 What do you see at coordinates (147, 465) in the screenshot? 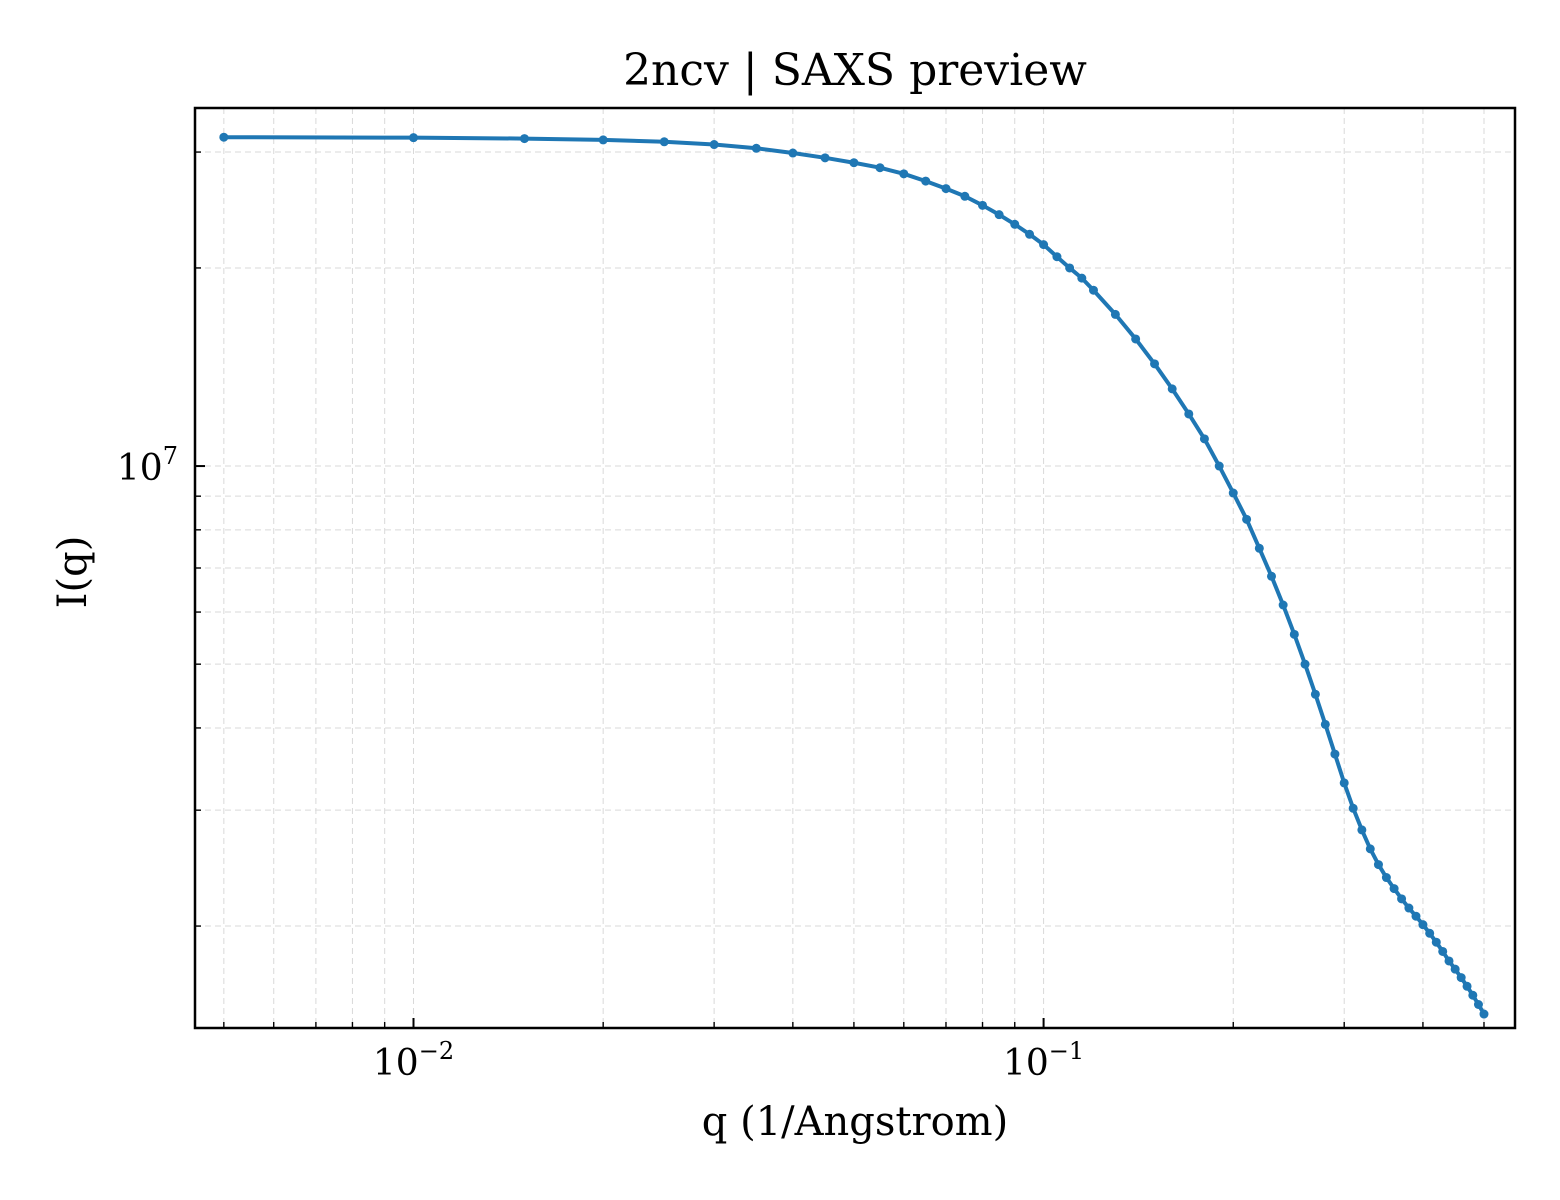
I see `y-tick-label: 107` at bounding box center [147, 465].